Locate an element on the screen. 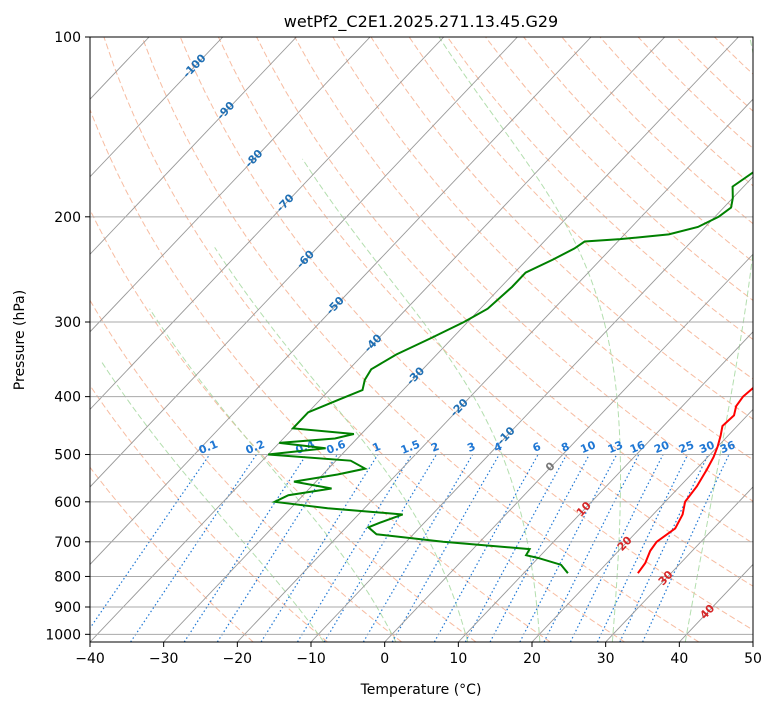 The height and width of the screenshot is (708, 775). mixing-ratio-label: 30 is located at coordinates (706, 447).